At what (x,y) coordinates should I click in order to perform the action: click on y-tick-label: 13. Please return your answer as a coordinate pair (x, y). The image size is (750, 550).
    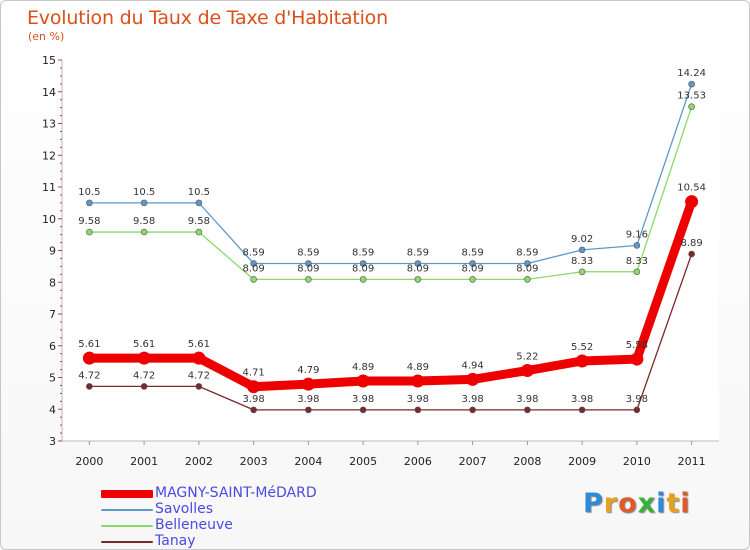
    Looking at the image, I should click on (49, 124).